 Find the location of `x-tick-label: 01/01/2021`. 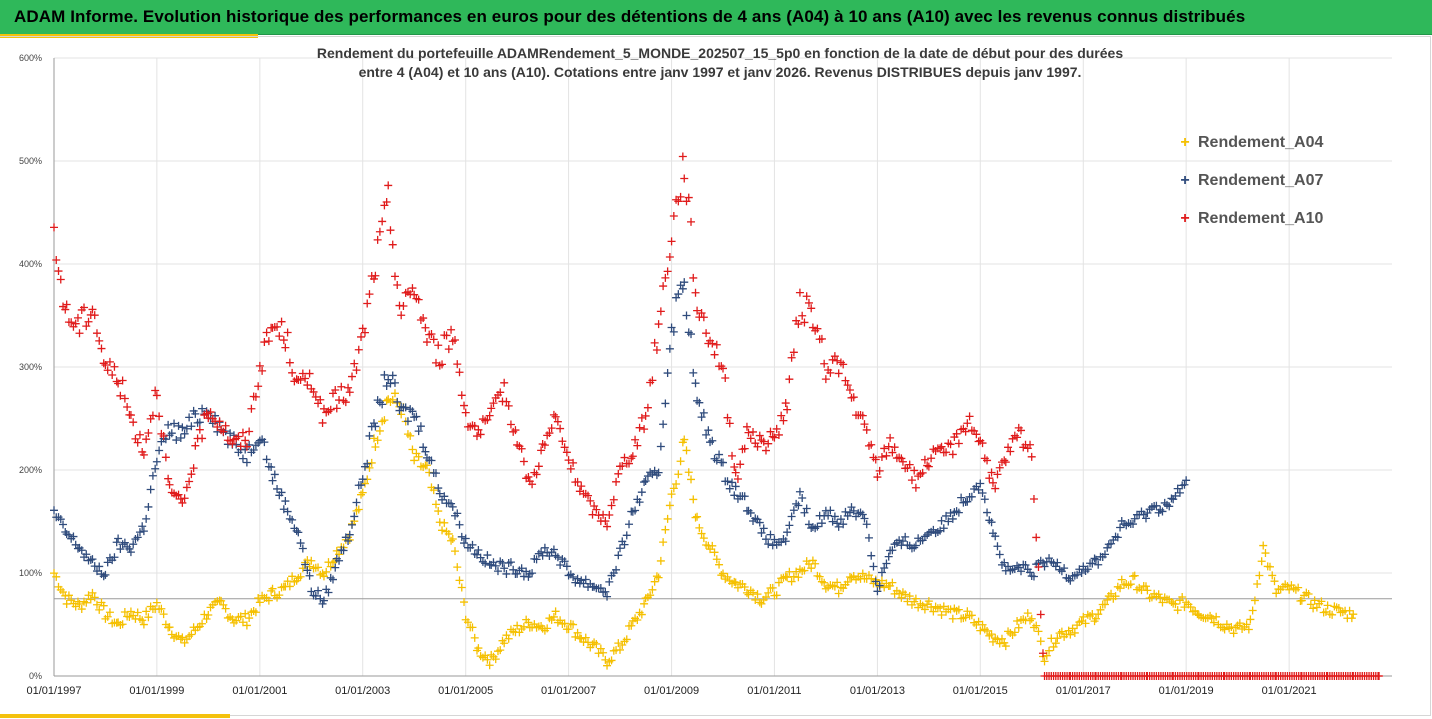

x-tick-label: 01/01/2021 is located at coordinates (1289, 691).